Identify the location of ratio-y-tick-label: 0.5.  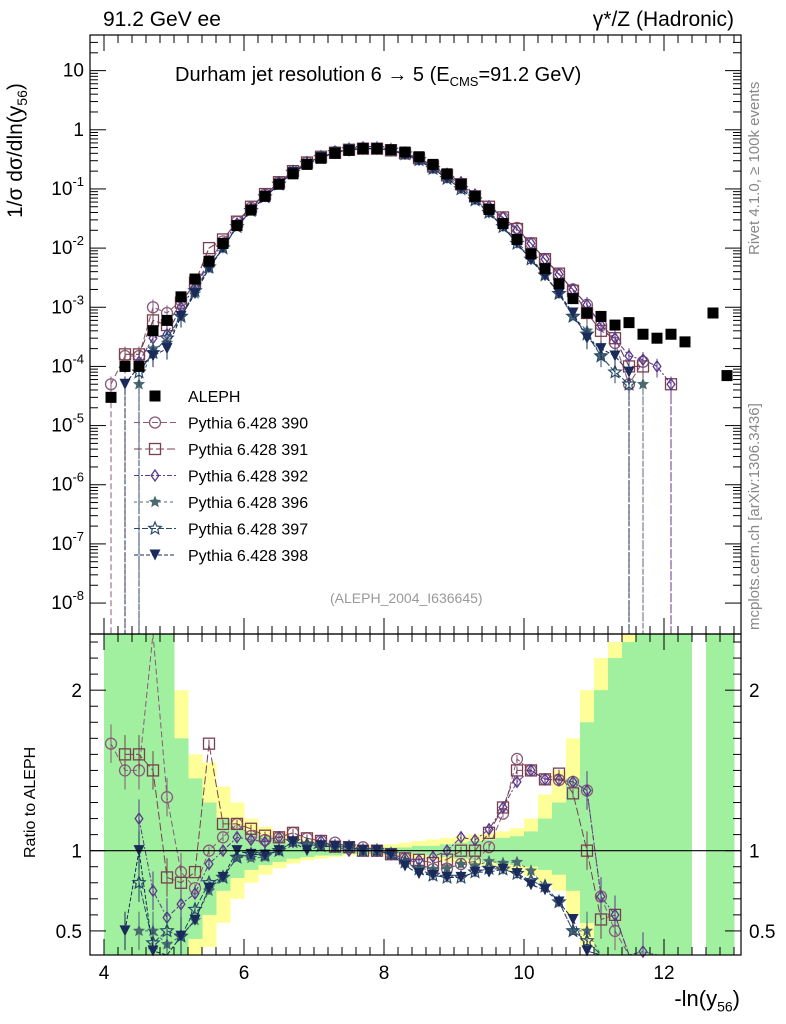
(69, 932).